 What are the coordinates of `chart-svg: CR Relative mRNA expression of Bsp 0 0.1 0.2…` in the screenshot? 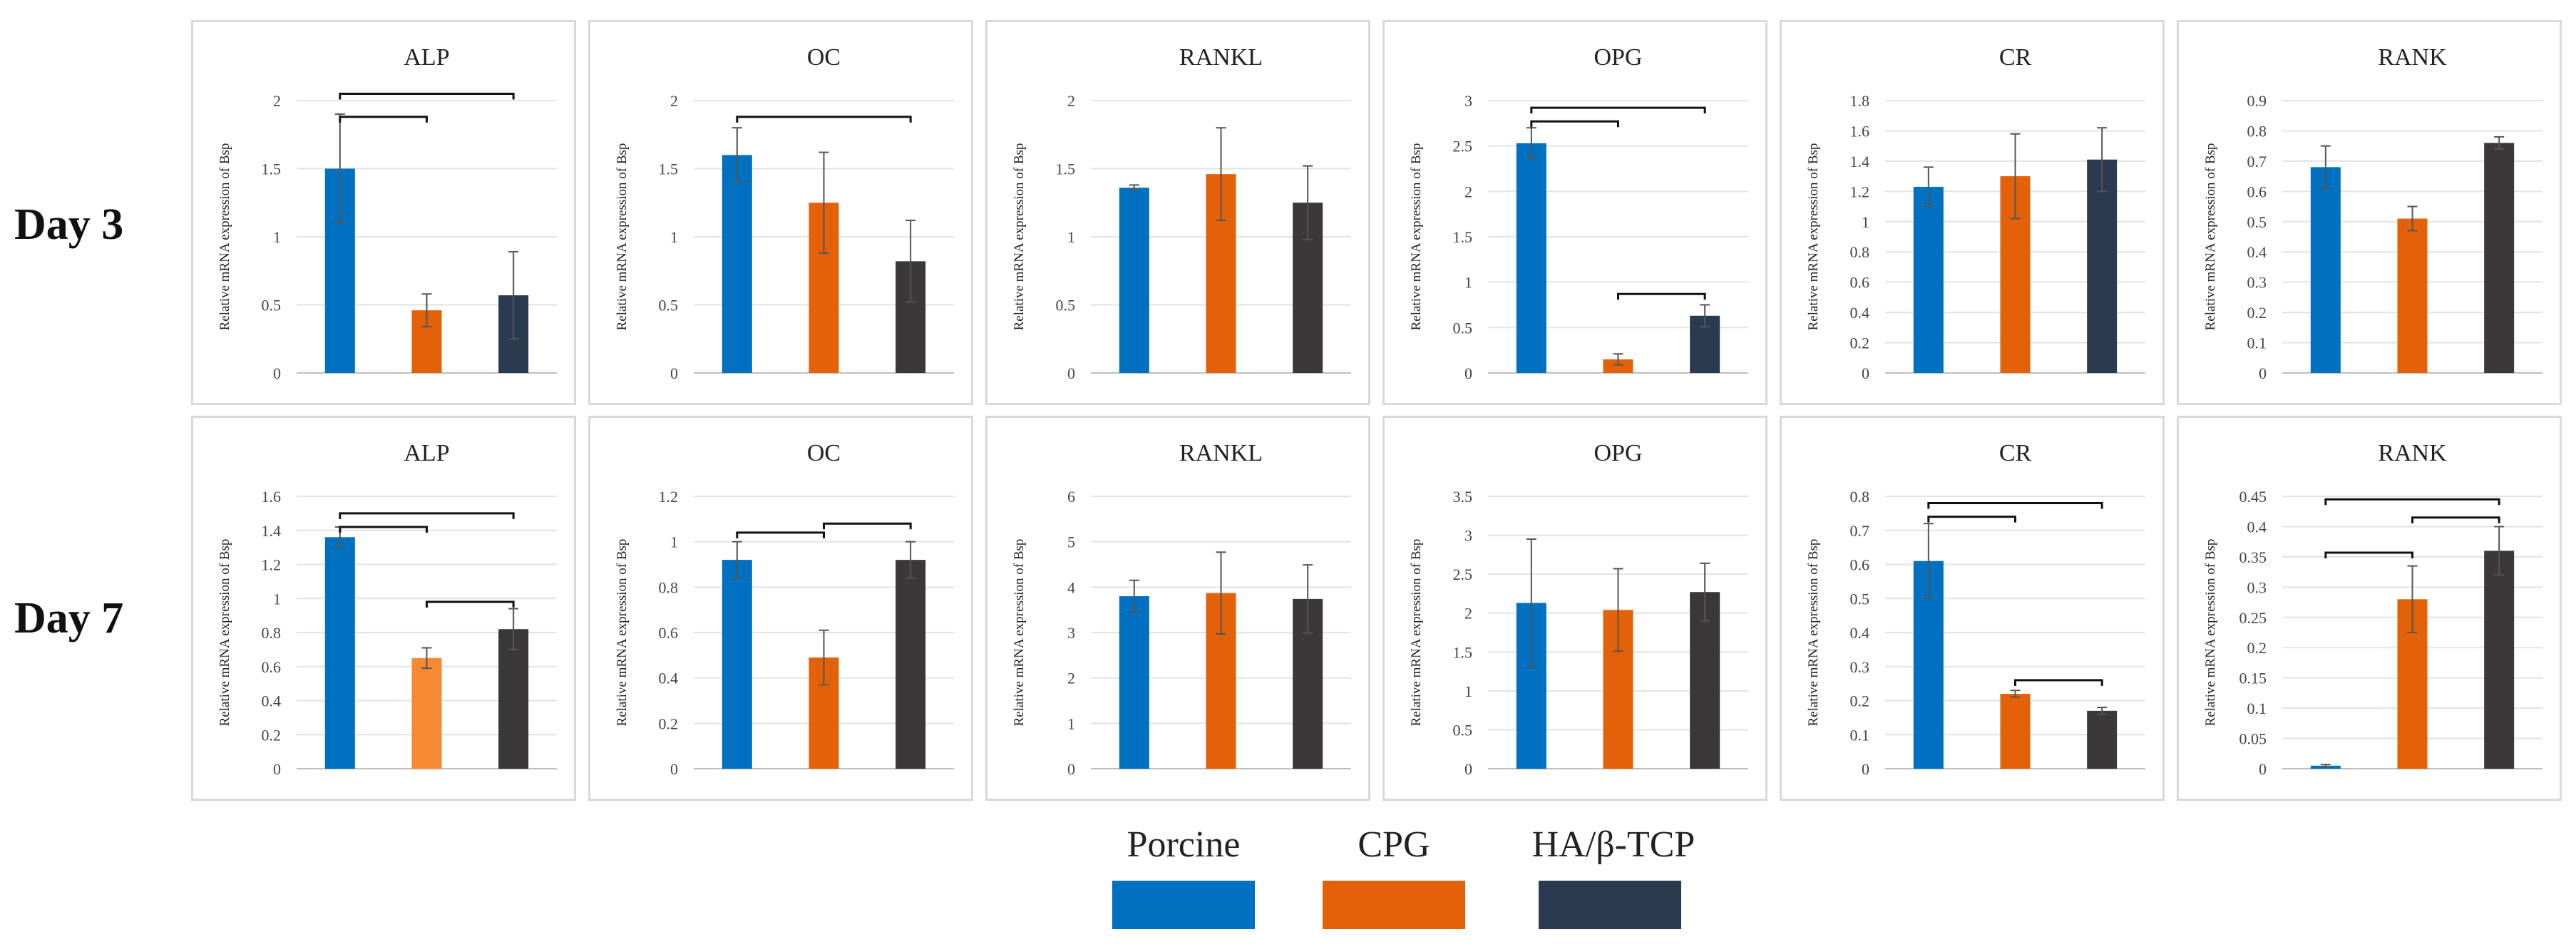 It's located at (1975, 609).